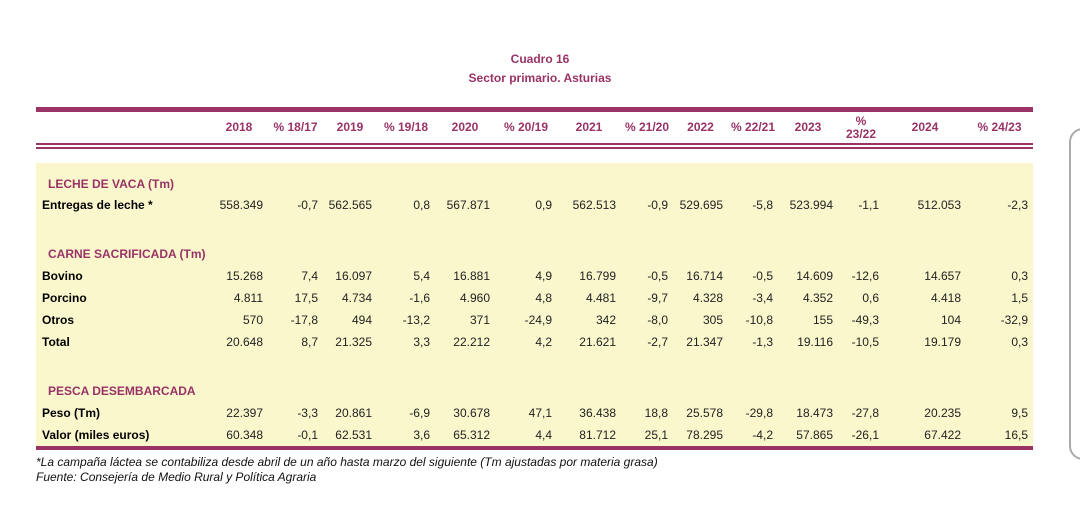  Describe the element at coordinates (647, 342) in the screenshot. I see `cell-value: -2,7` at that location.